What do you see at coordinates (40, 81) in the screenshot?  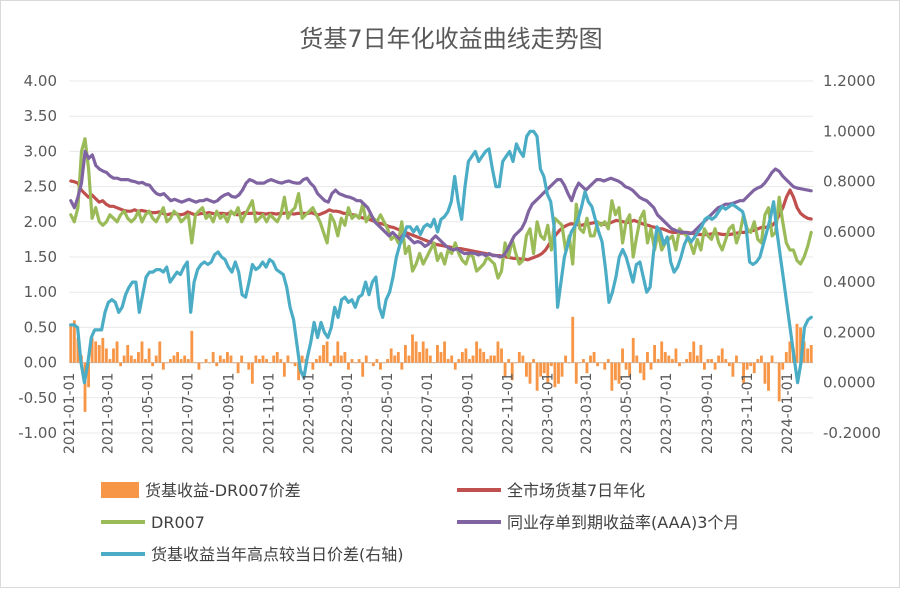 I see `y-left-tick-label: 4.00` at bounding box center [40, 81].